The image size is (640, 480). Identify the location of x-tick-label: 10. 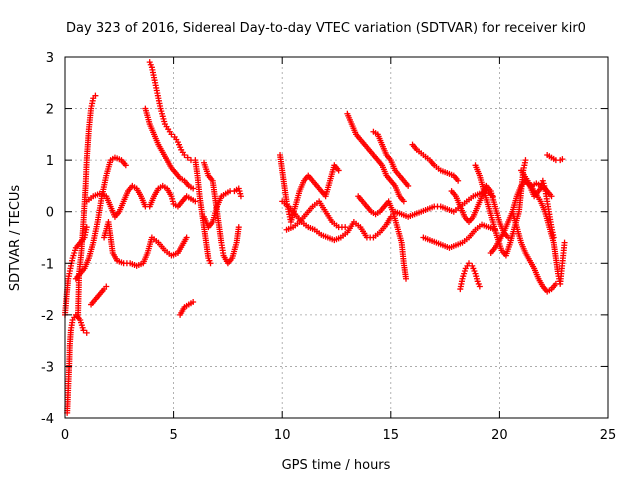
(282, 435).